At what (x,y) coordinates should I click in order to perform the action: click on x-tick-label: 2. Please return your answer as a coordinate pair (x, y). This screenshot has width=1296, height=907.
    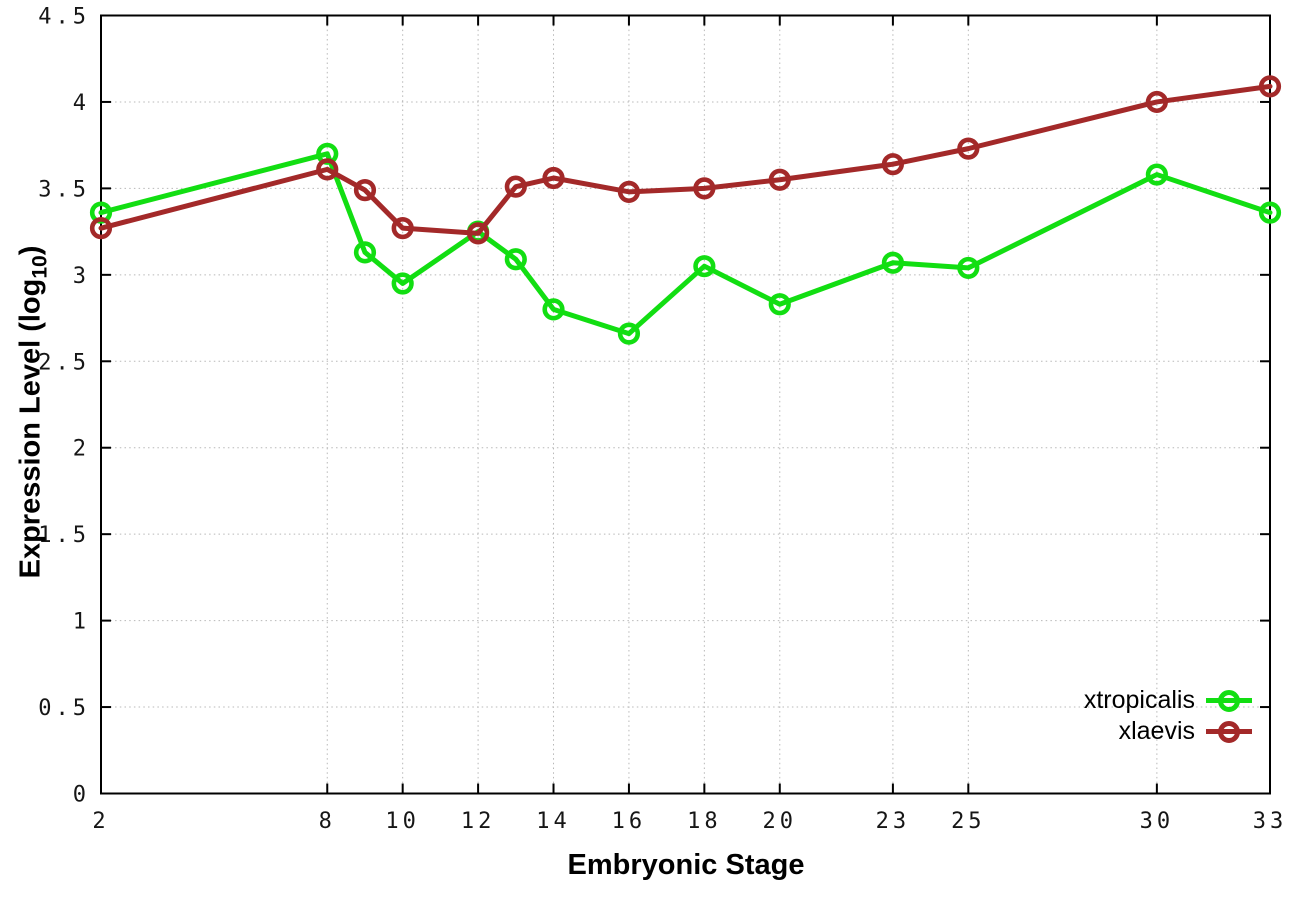
    Looking at the image, I should click on (100, 821).